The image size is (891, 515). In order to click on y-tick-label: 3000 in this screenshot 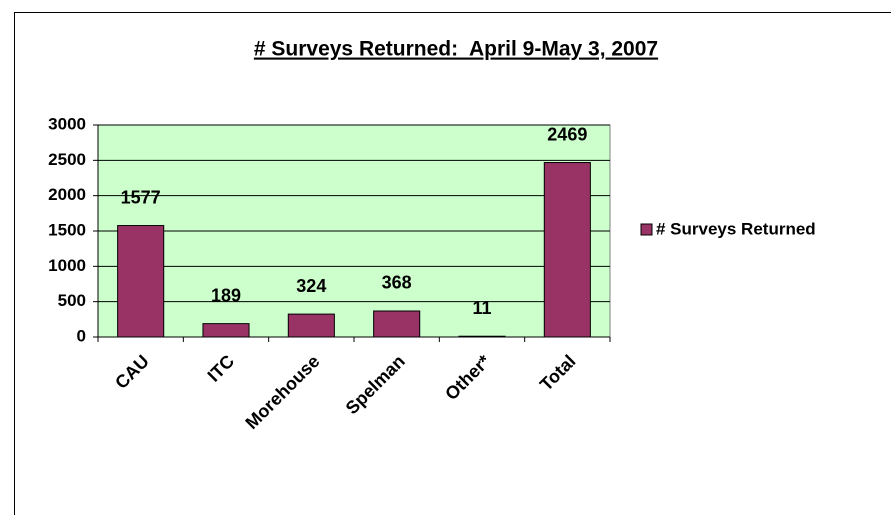, I will do `click(67, 123)`.